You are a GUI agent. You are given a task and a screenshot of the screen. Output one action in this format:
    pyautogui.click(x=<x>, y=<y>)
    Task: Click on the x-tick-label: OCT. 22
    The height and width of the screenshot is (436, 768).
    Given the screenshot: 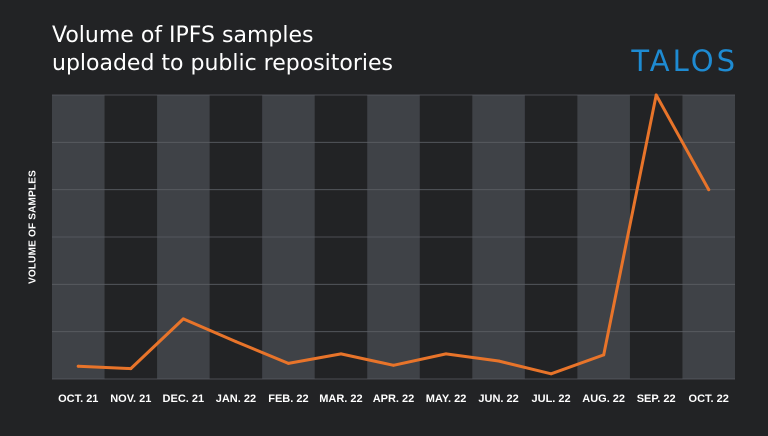 What is the action you would take?
    pyautogui.click(x=709, y=399)
    